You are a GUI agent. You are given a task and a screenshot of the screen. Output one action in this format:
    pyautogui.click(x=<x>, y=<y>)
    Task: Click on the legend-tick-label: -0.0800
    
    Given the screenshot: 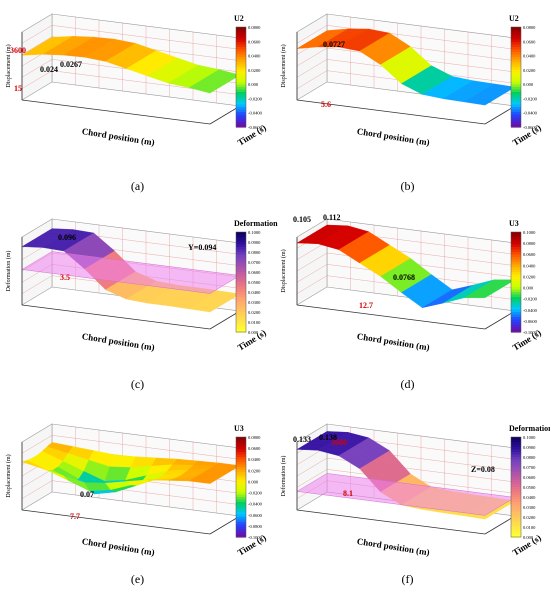 What is the action you would take?
    pyautogui.click(x=255, y=526)
    